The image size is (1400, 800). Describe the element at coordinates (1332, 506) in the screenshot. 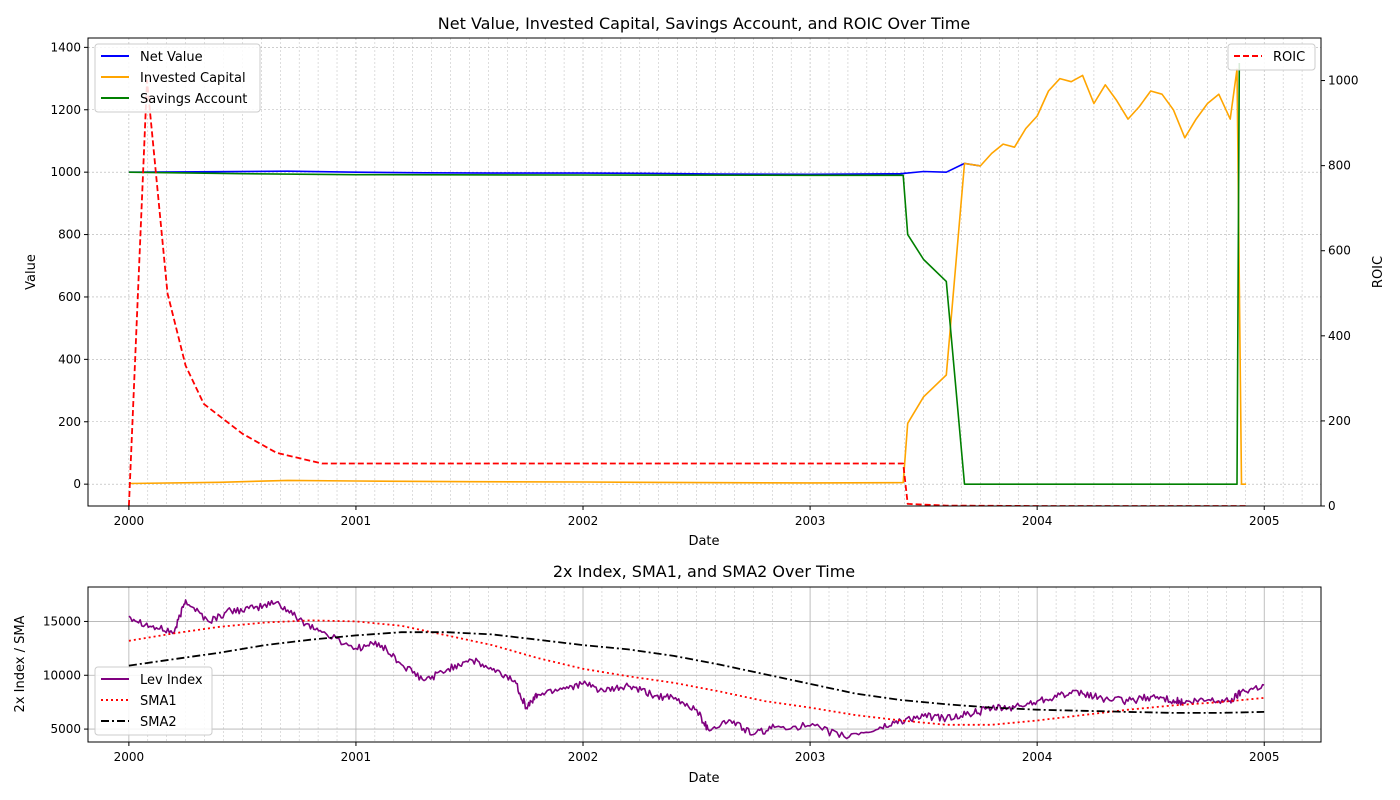

I see `y2-tick-label: 0` at that location.